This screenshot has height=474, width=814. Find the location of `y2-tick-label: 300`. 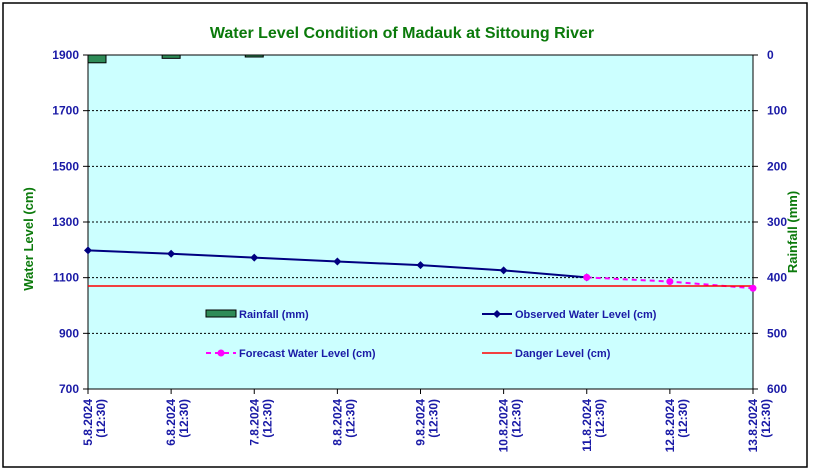

y2-tick-label: 300 is located at coordinates (777, 222).